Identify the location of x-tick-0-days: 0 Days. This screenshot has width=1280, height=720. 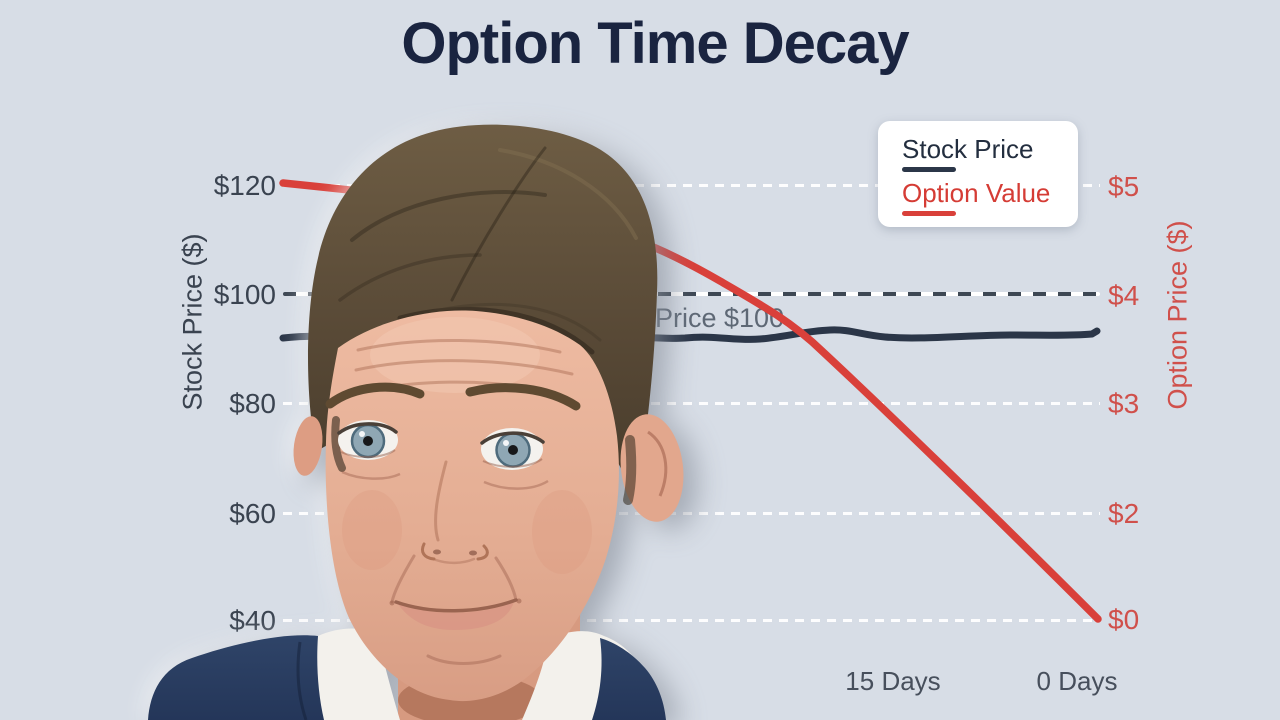
(1077, 681).